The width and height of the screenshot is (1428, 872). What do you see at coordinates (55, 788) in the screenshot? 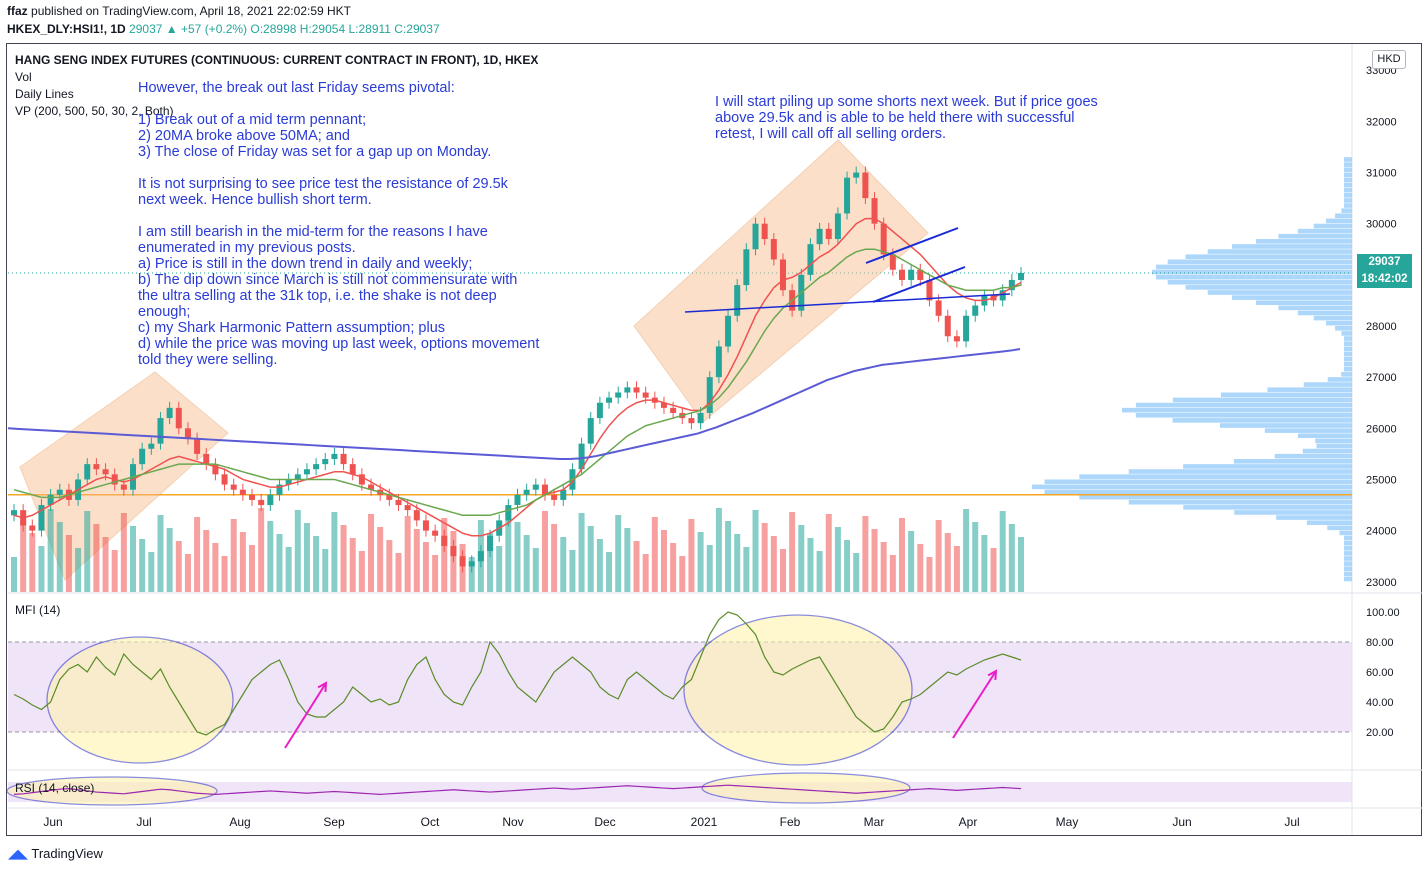
I see `legend-rsi: RSI (14, close)` at bounding box center [55, 788].